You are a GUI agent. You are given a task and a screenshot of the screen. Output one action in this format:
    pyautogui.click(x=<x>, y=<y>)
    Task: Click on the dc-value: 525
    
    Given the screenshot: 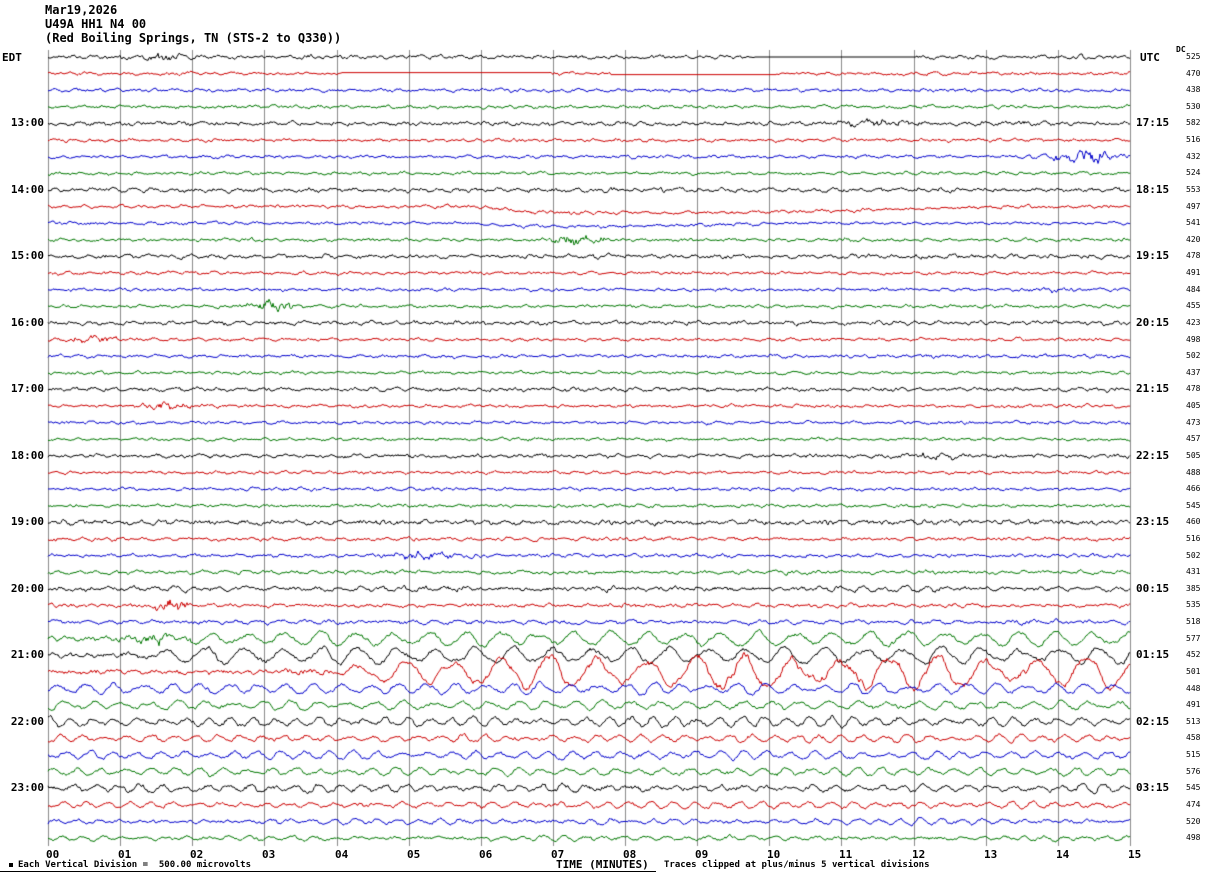 What is the action you would take?
    pyautogui.click(x=1193, y=56)
    